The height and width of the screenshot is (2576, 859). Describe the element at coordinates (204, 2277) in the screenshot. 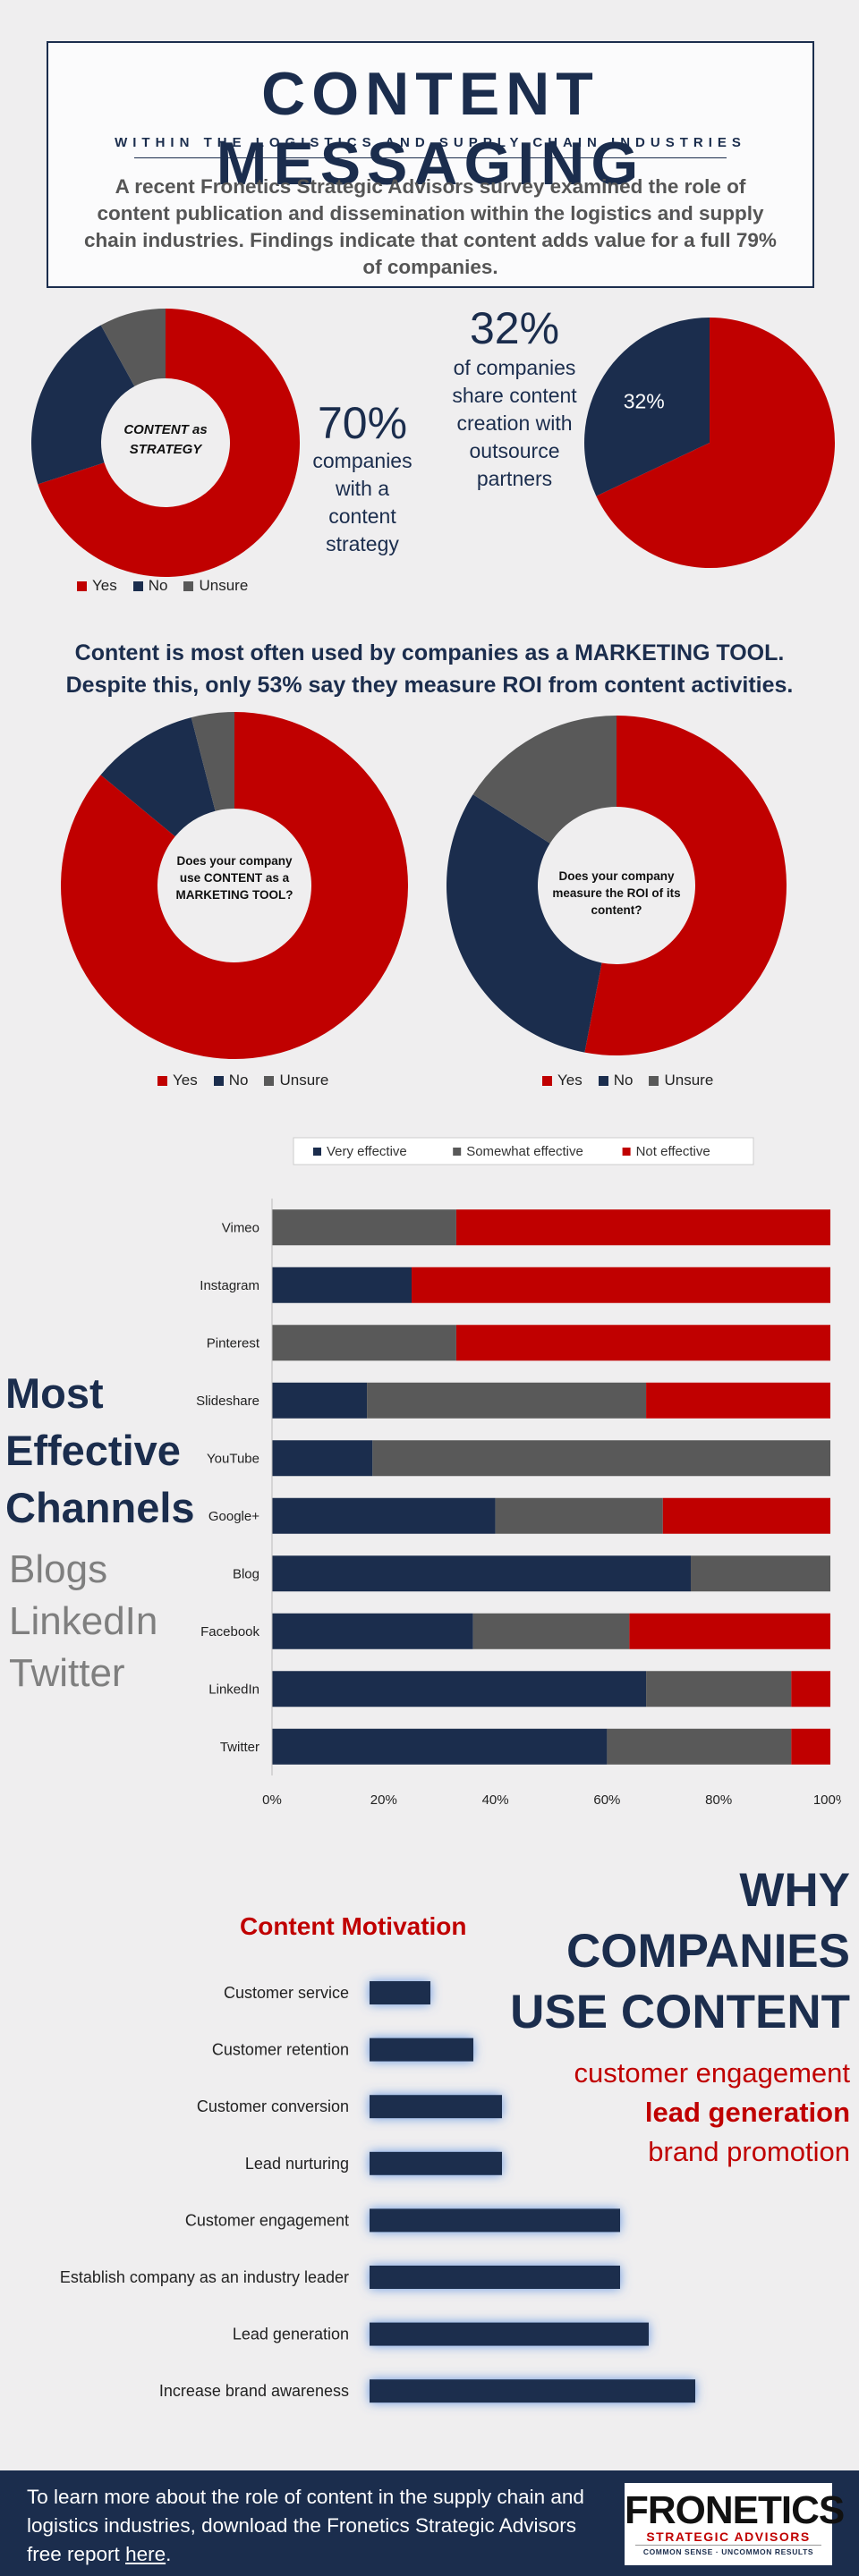

I see `motivation-label: Establish company as an industry leader` at that location.